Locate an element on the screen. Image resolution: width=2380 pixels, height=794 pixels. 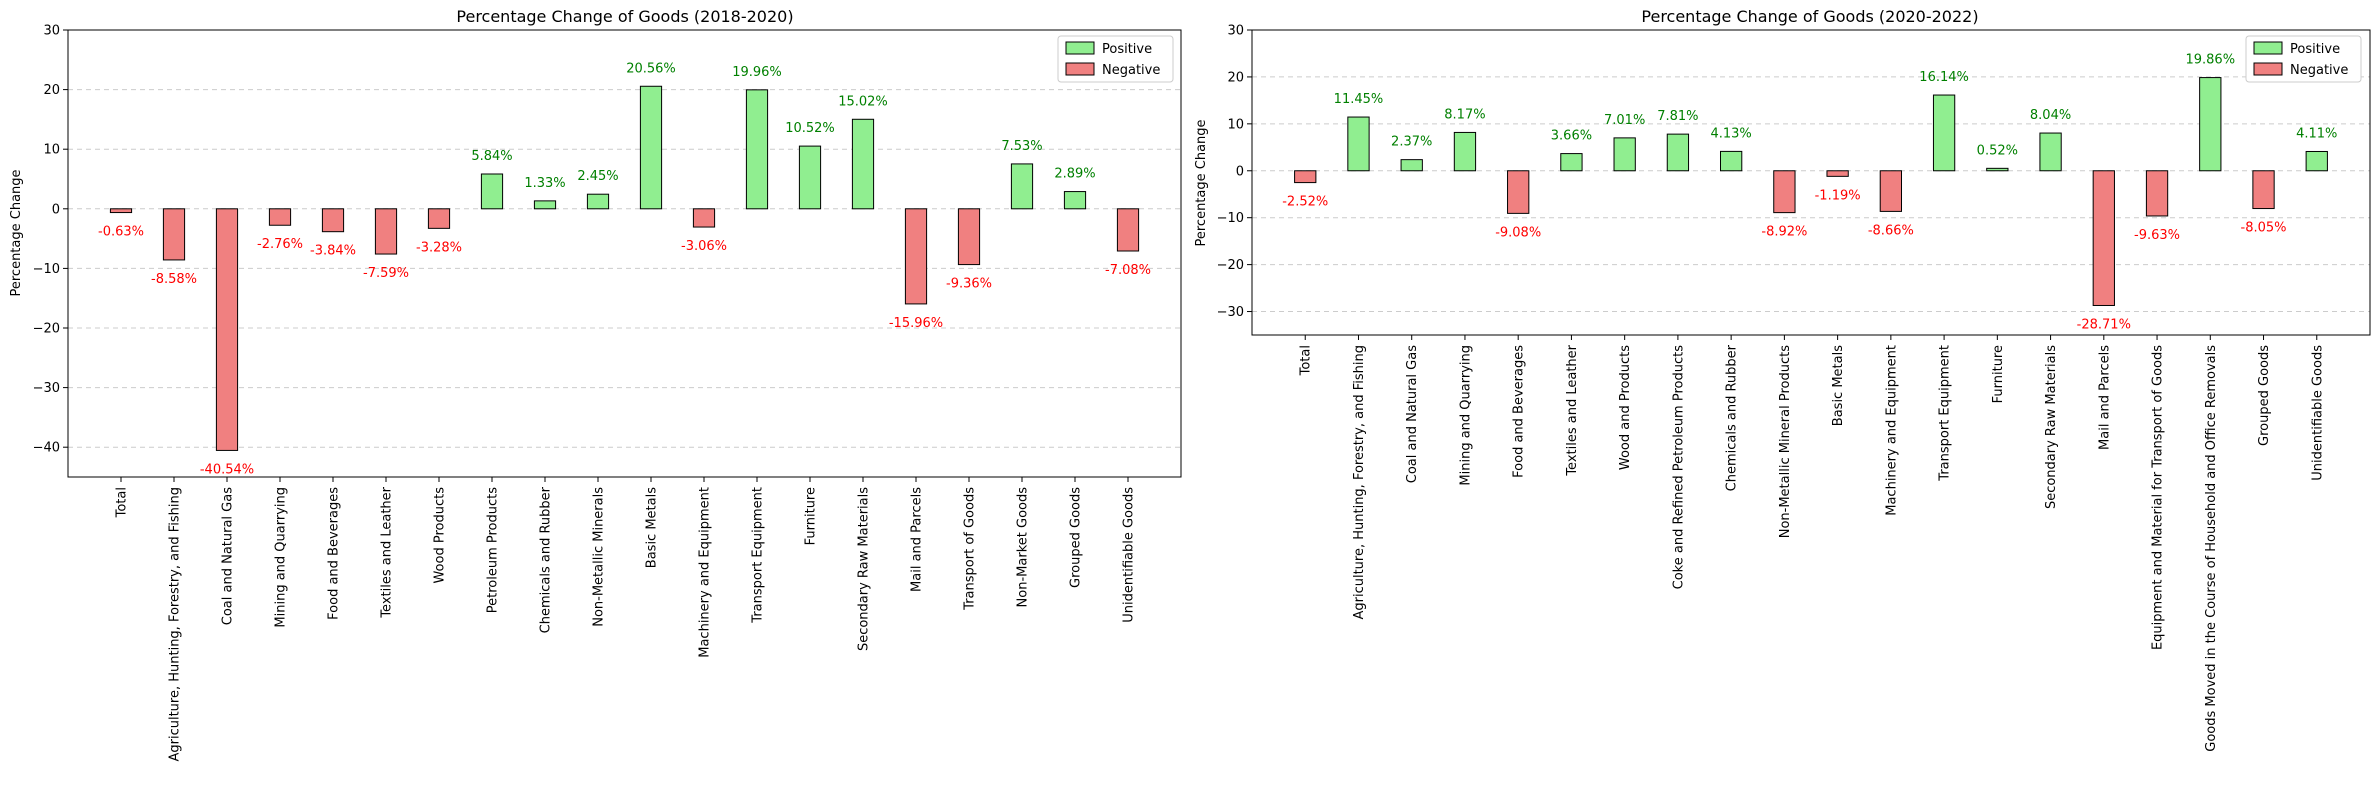
data-label: 8.17% is located at coordinates (1464, 114).